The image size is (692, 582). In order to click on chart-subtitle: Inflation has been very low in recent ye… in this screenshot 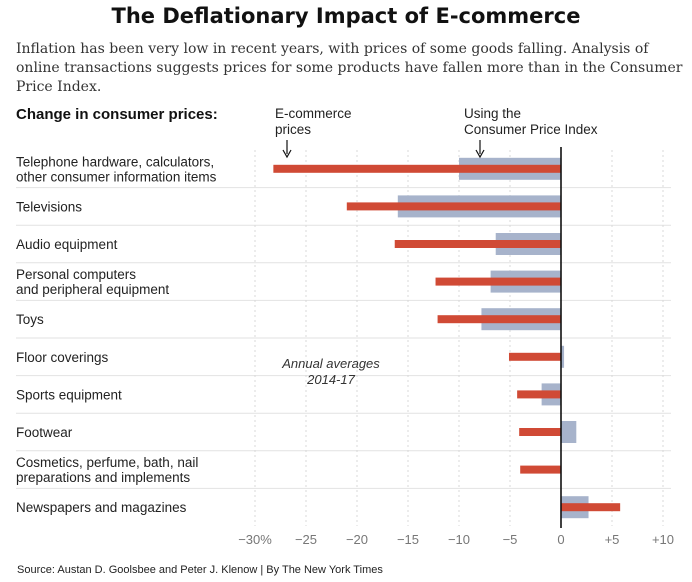, I will do `click(349, 68)`.